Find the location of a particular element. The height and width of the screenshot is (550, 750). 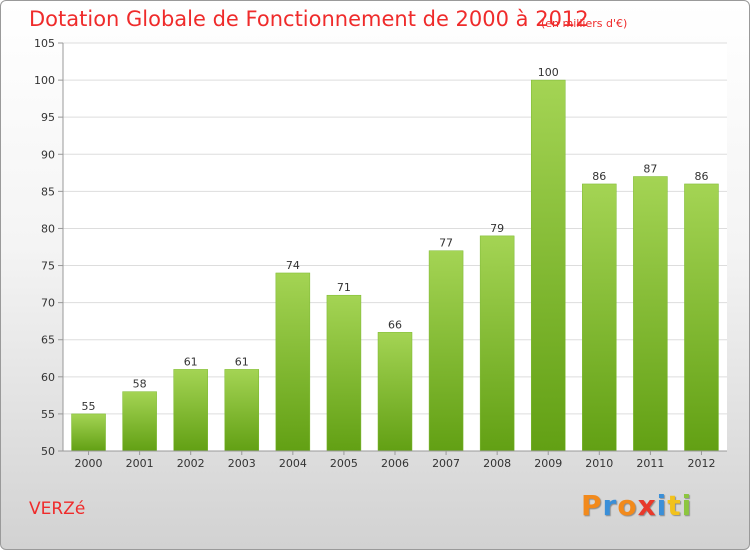

y-tick-label: 80 is located at coordinates (48, 228).